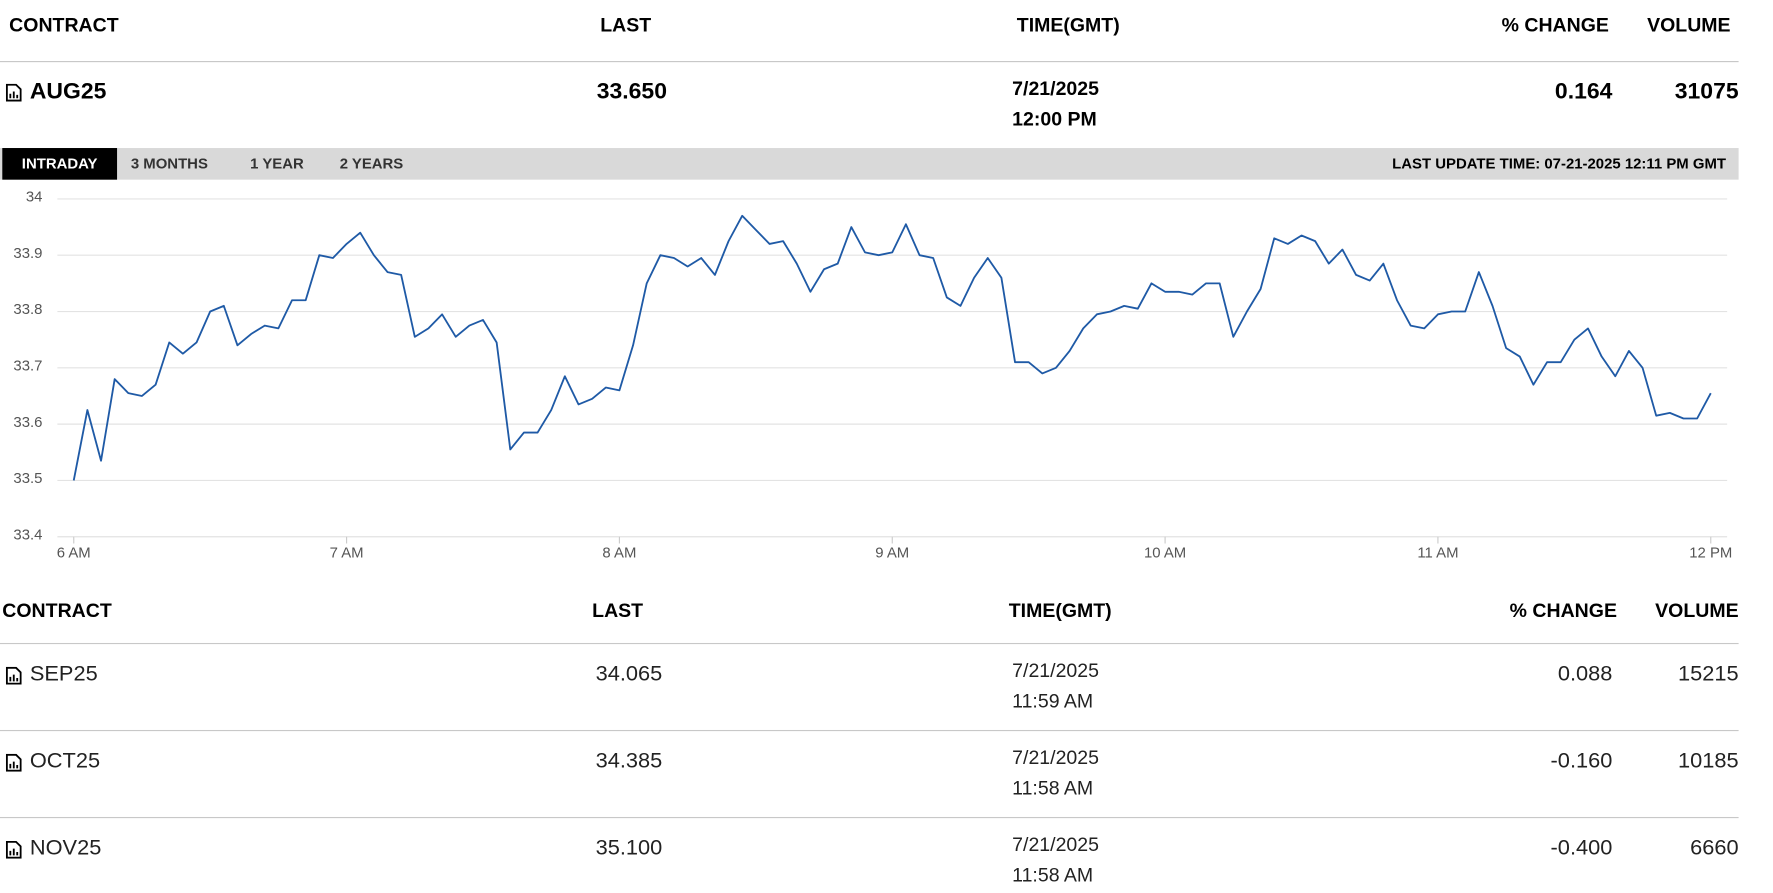  What do you see at coordinates (1710, 554) in the screenshot?
I see `x-tick-label: 12 PM` at bounding box center [1710, 554].